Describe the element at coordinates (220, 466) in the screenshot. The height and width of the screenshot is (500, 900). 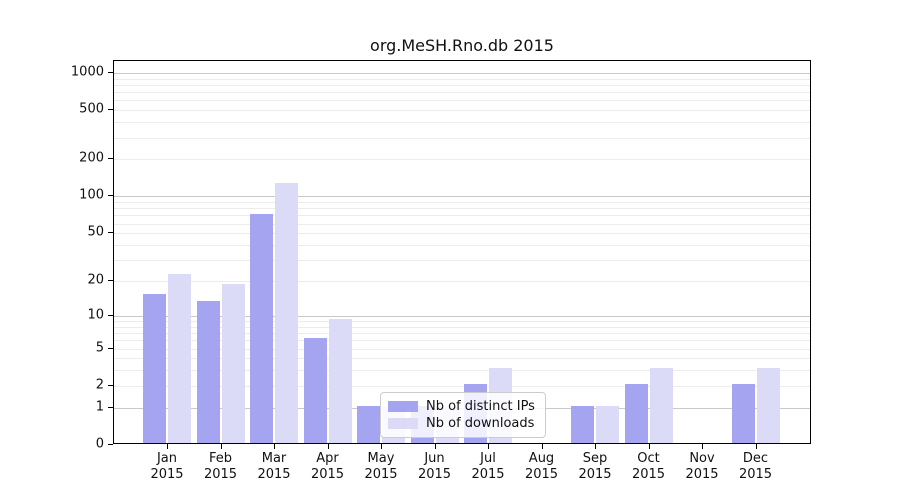
I see `x-tick-label-feb: Feb 2015` at that location.